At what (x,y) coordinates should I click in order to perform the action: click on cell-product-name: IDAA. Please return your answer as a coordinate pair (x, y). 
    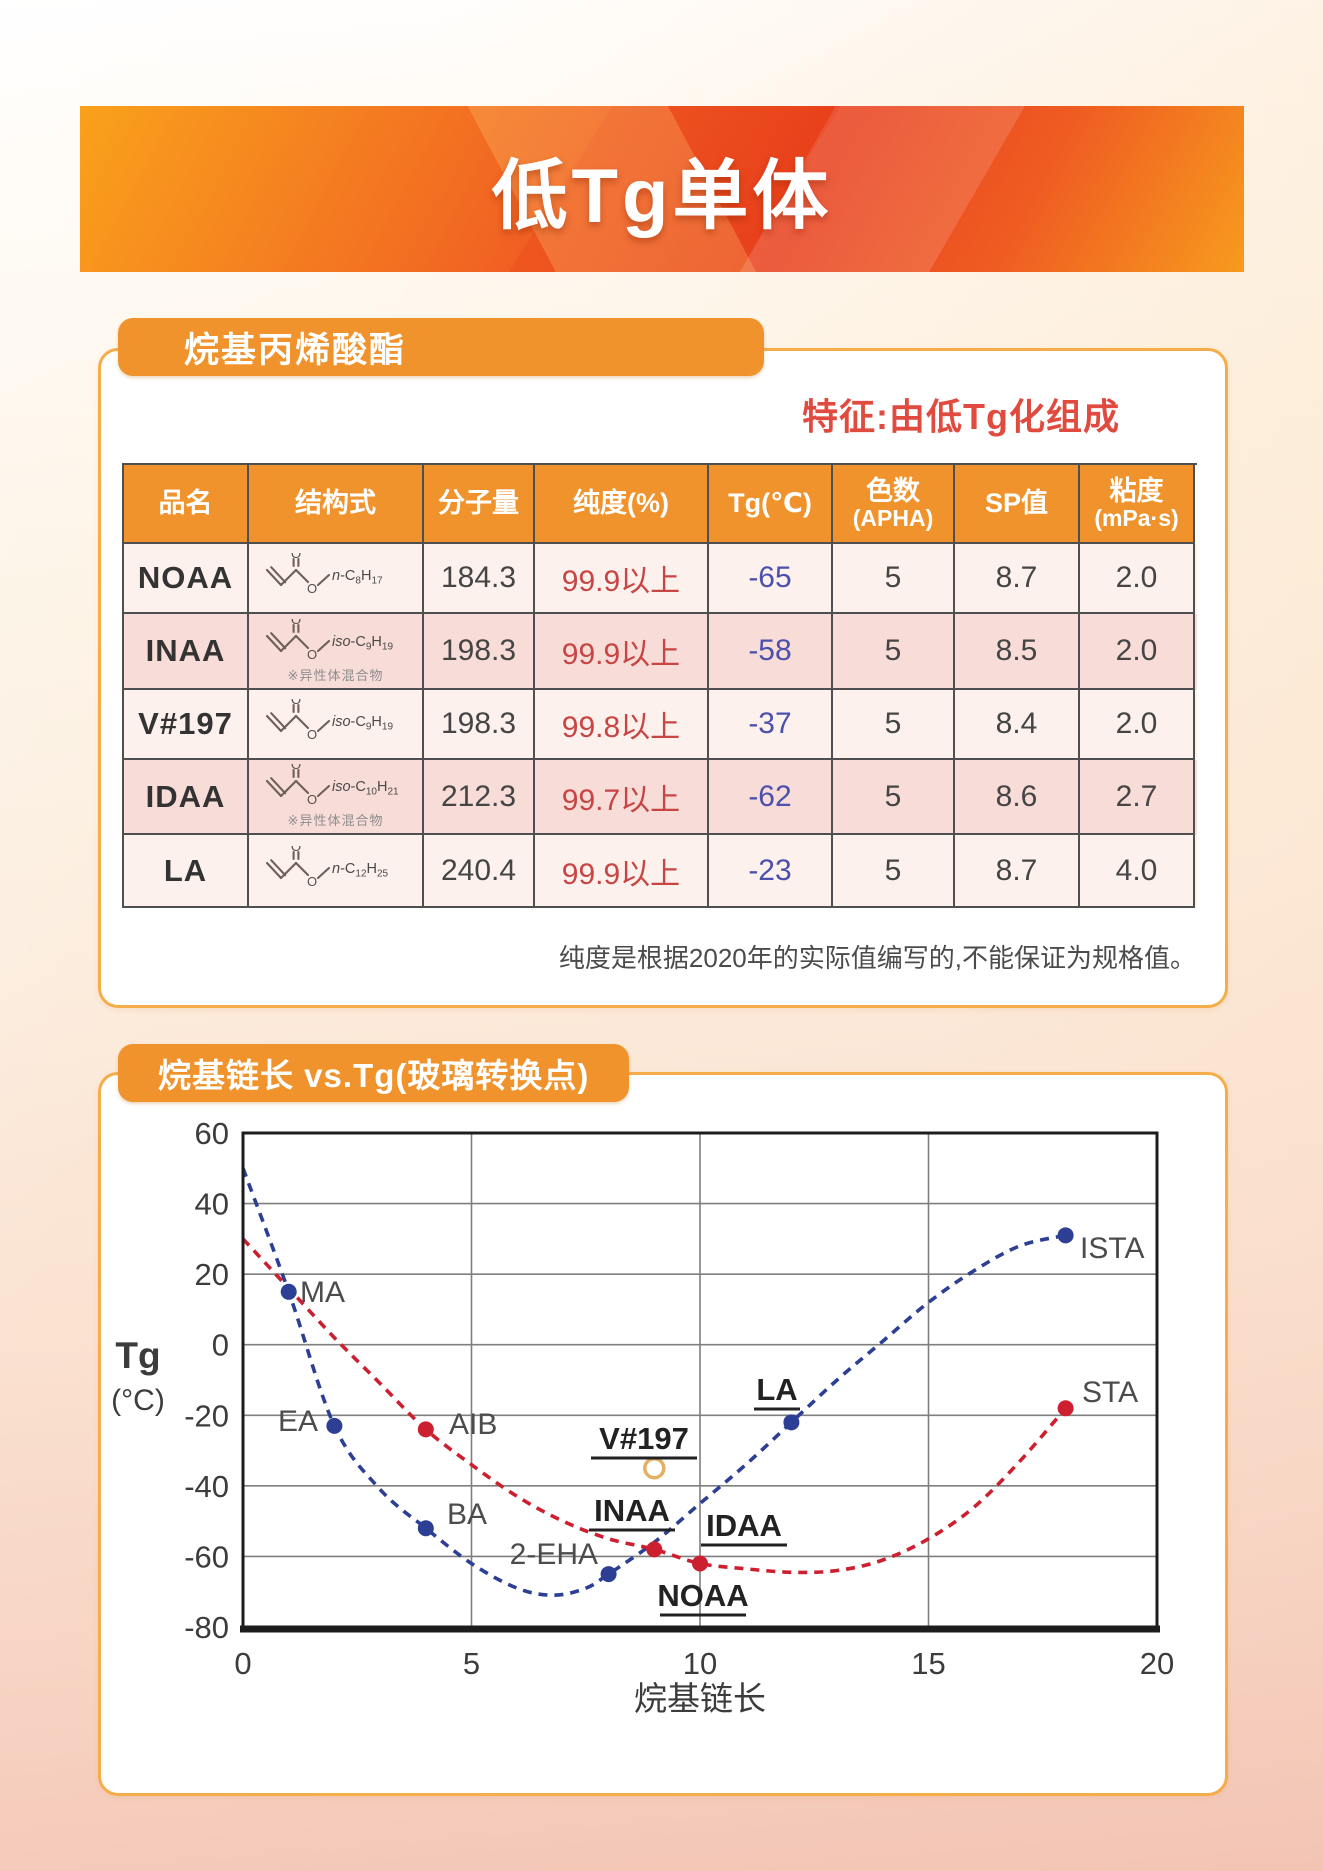
    Looking at the image, I should click on (186, 797).